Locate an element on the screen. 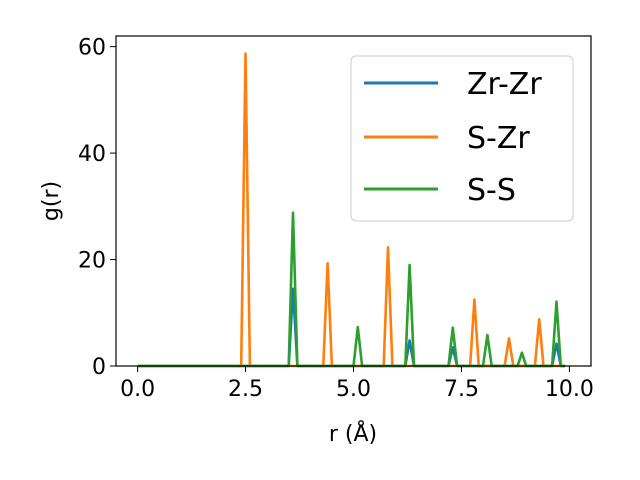 This screenshot has height=480, width=640. y-axis-label: g(r) is located at coordinates (51, 201).